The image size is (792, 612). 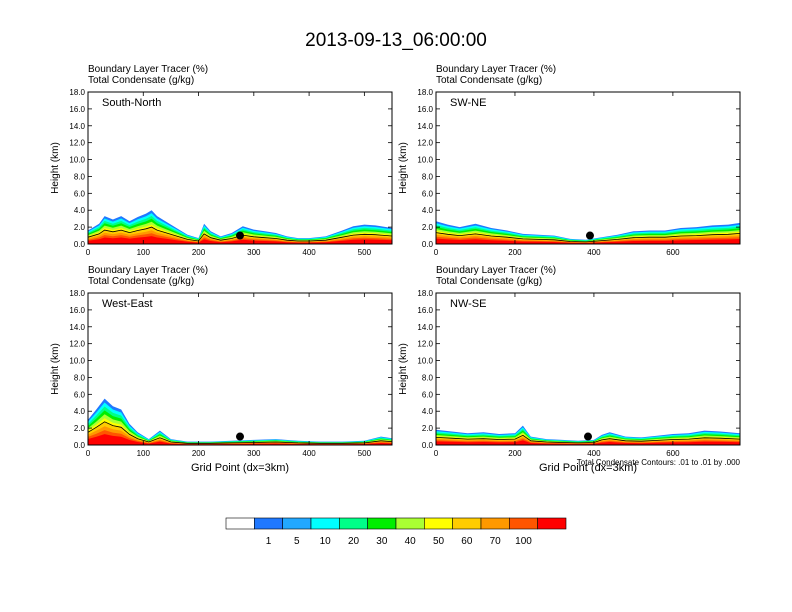 What do you see at coordinates (467, 541) in the screenshot?
I see `colorbar-label: 60` at bounding box center [467, 541].